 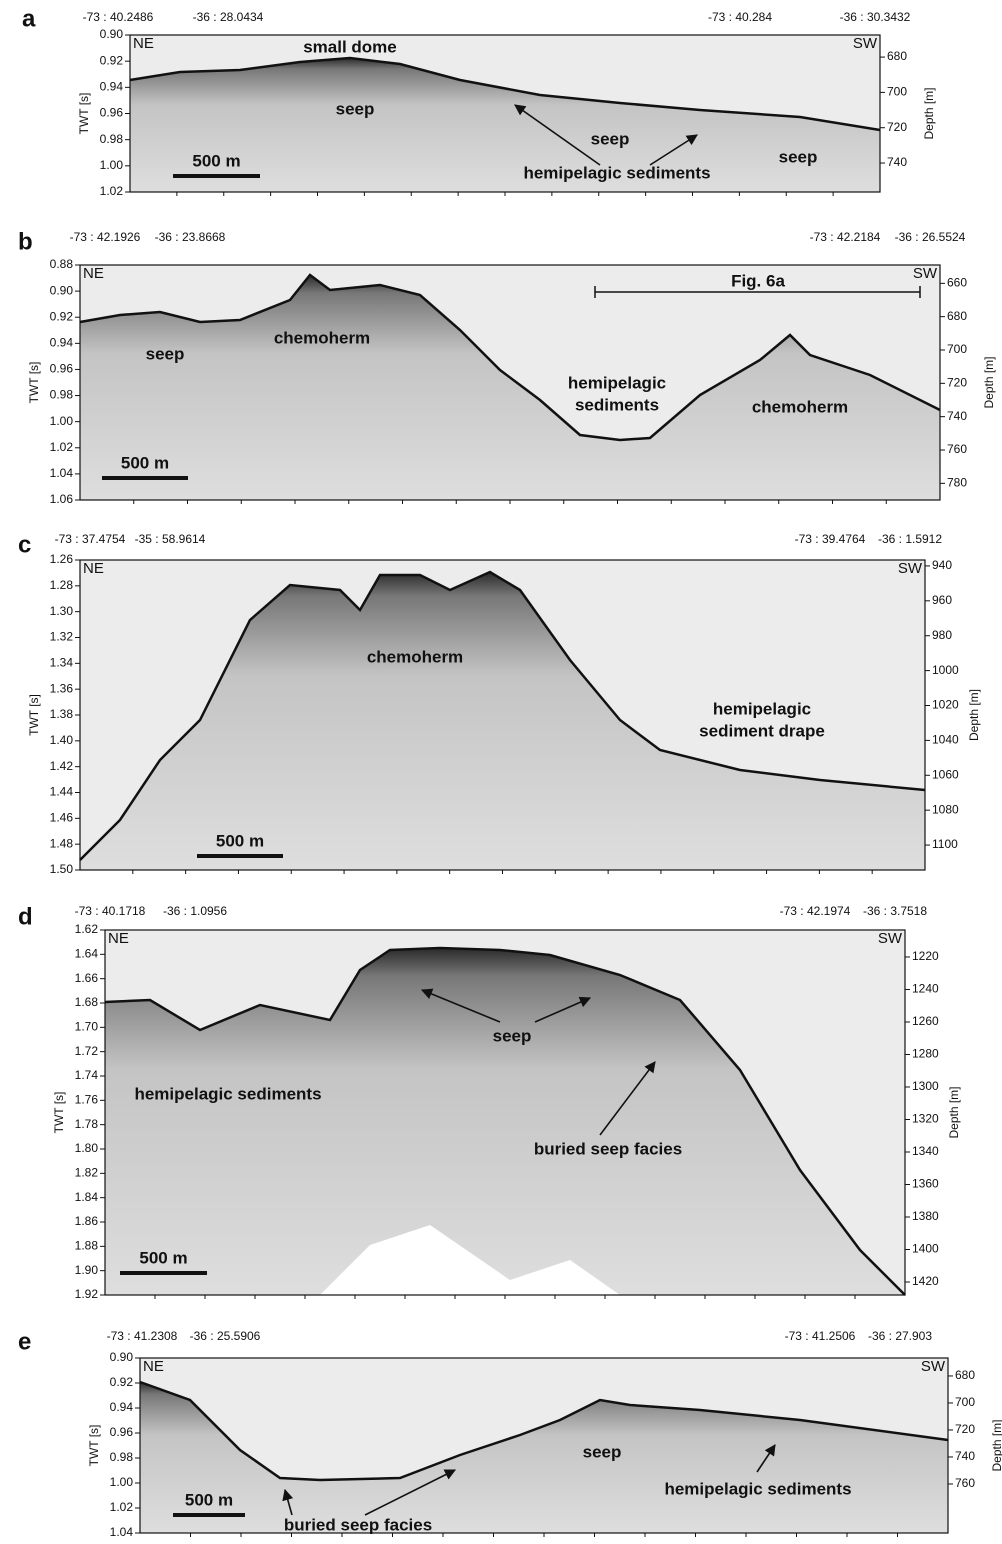 What do you see at coordinates (112, 191) in the screenshot?
I see `y-tick-label: 1.02` at bounding box center [112, 191].